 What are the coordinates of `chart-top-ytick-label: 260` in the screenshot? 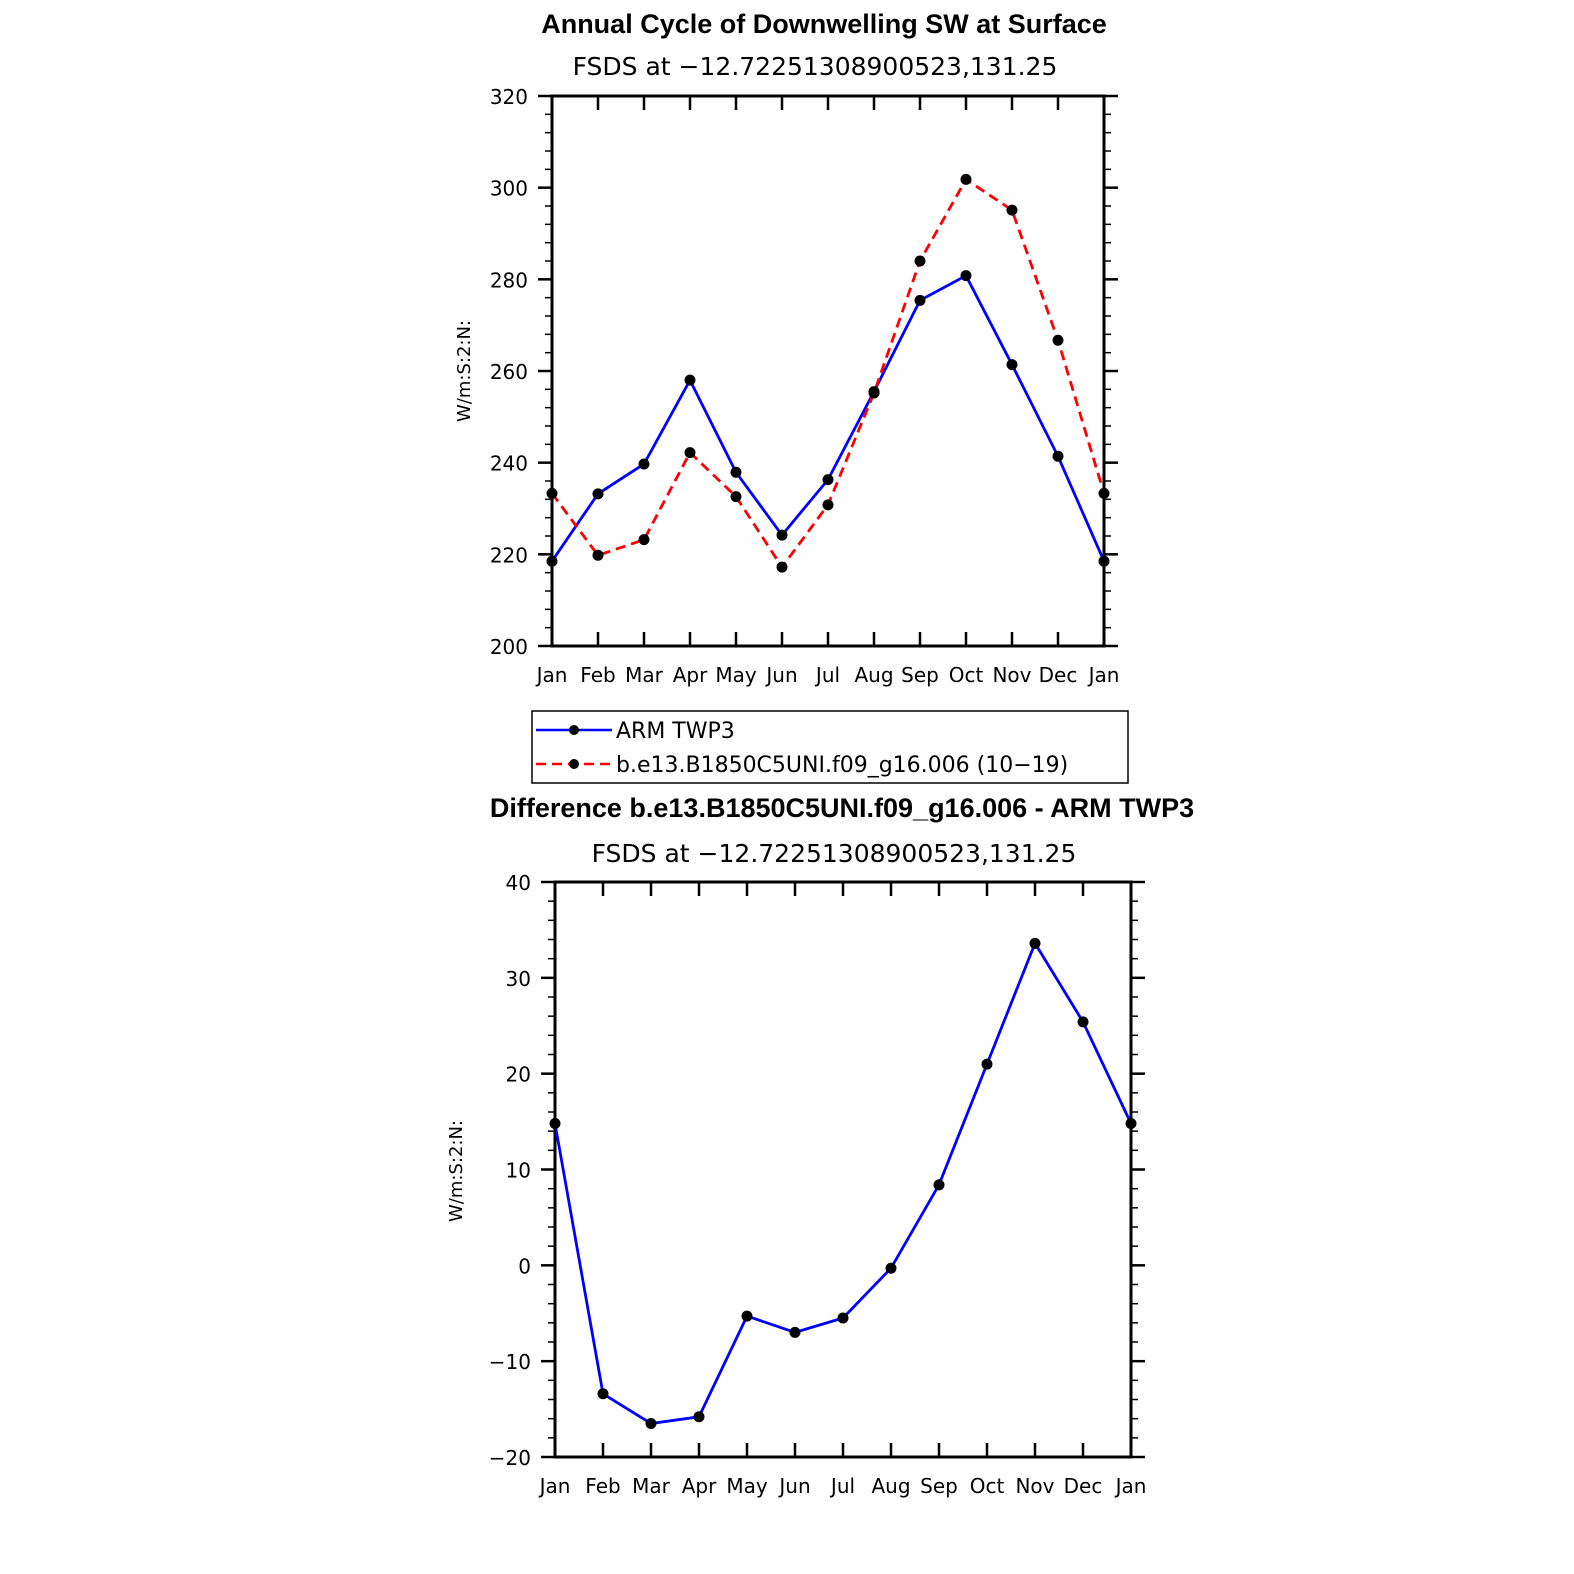 It's located at (509, 372).